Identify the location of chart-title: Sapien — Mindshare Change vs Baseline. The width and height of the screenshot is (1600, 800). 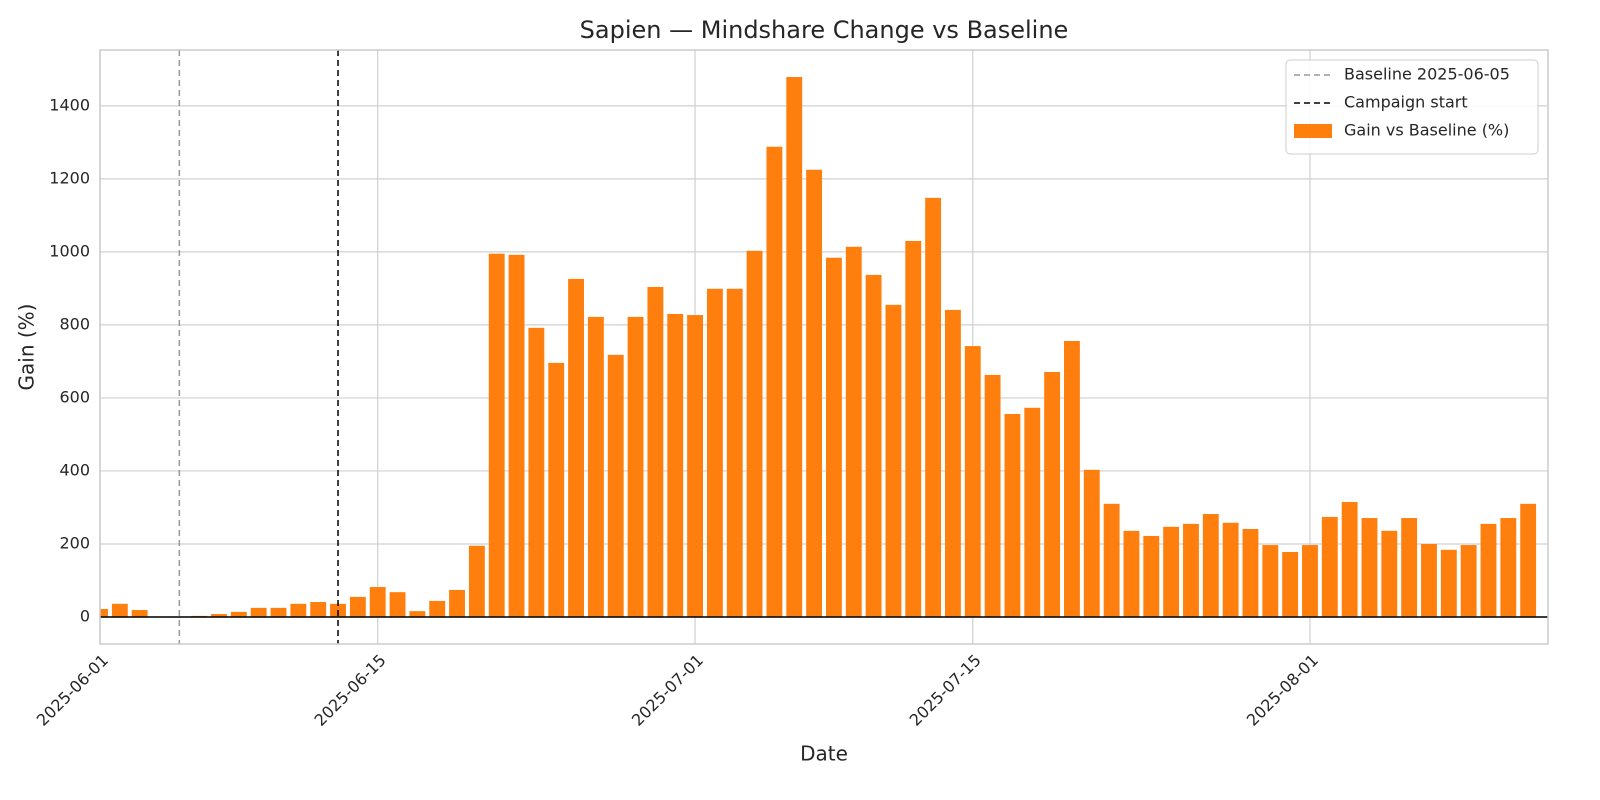
(824, 30).